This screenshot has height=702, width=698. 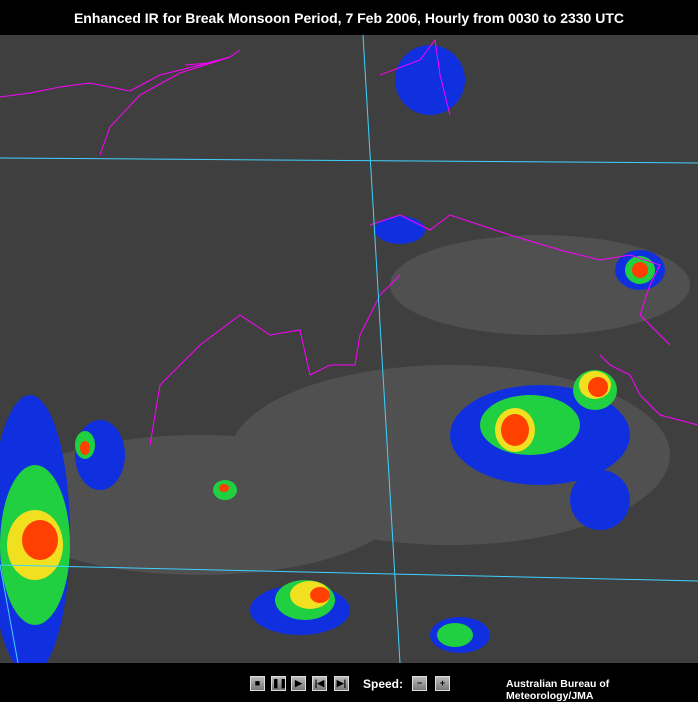 What do you see at coordinates (257, 683) in the screenshot?
I see `stop-button: ■` at bounding box center [257, 683].